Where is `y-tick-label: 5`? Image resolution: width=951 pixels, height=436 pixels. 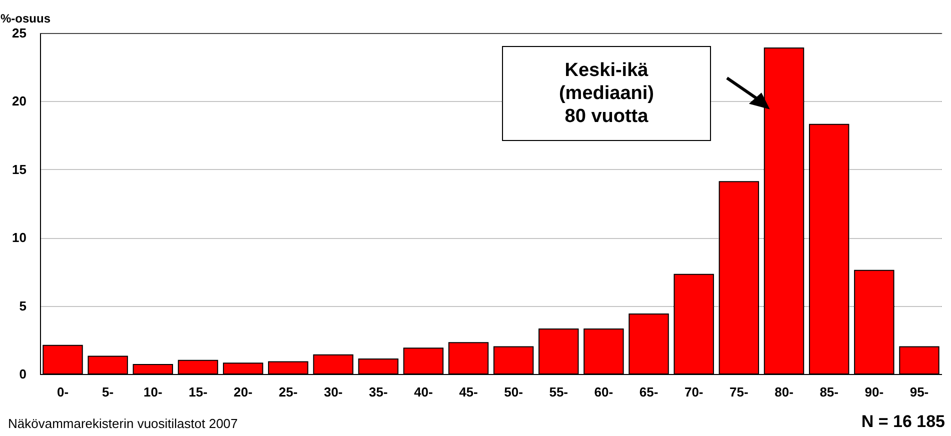 y-tick-label: 5 is located at coordinates (22, 306).